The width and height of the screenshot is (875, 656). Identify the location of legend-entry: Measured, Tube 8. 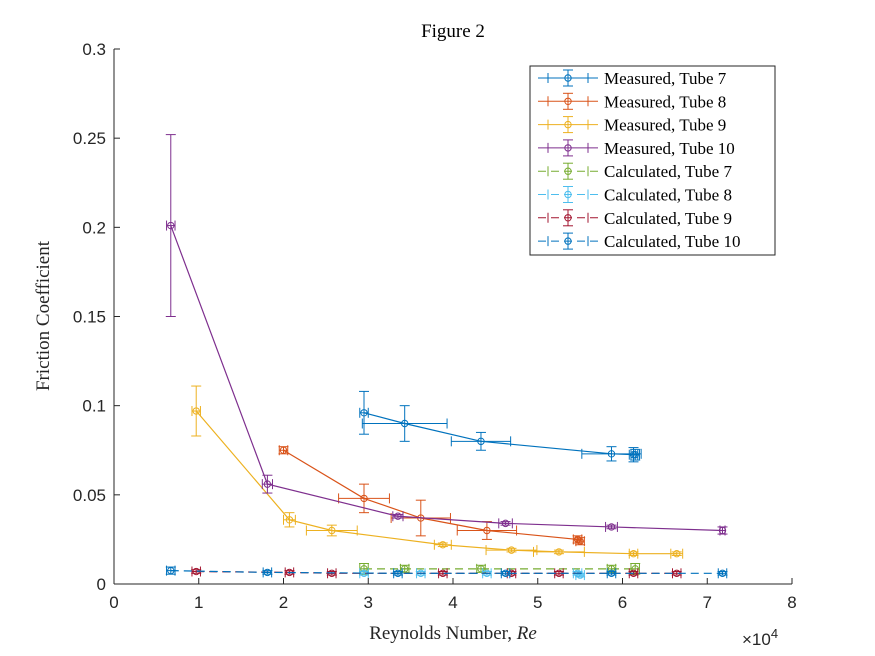
(632, 101).